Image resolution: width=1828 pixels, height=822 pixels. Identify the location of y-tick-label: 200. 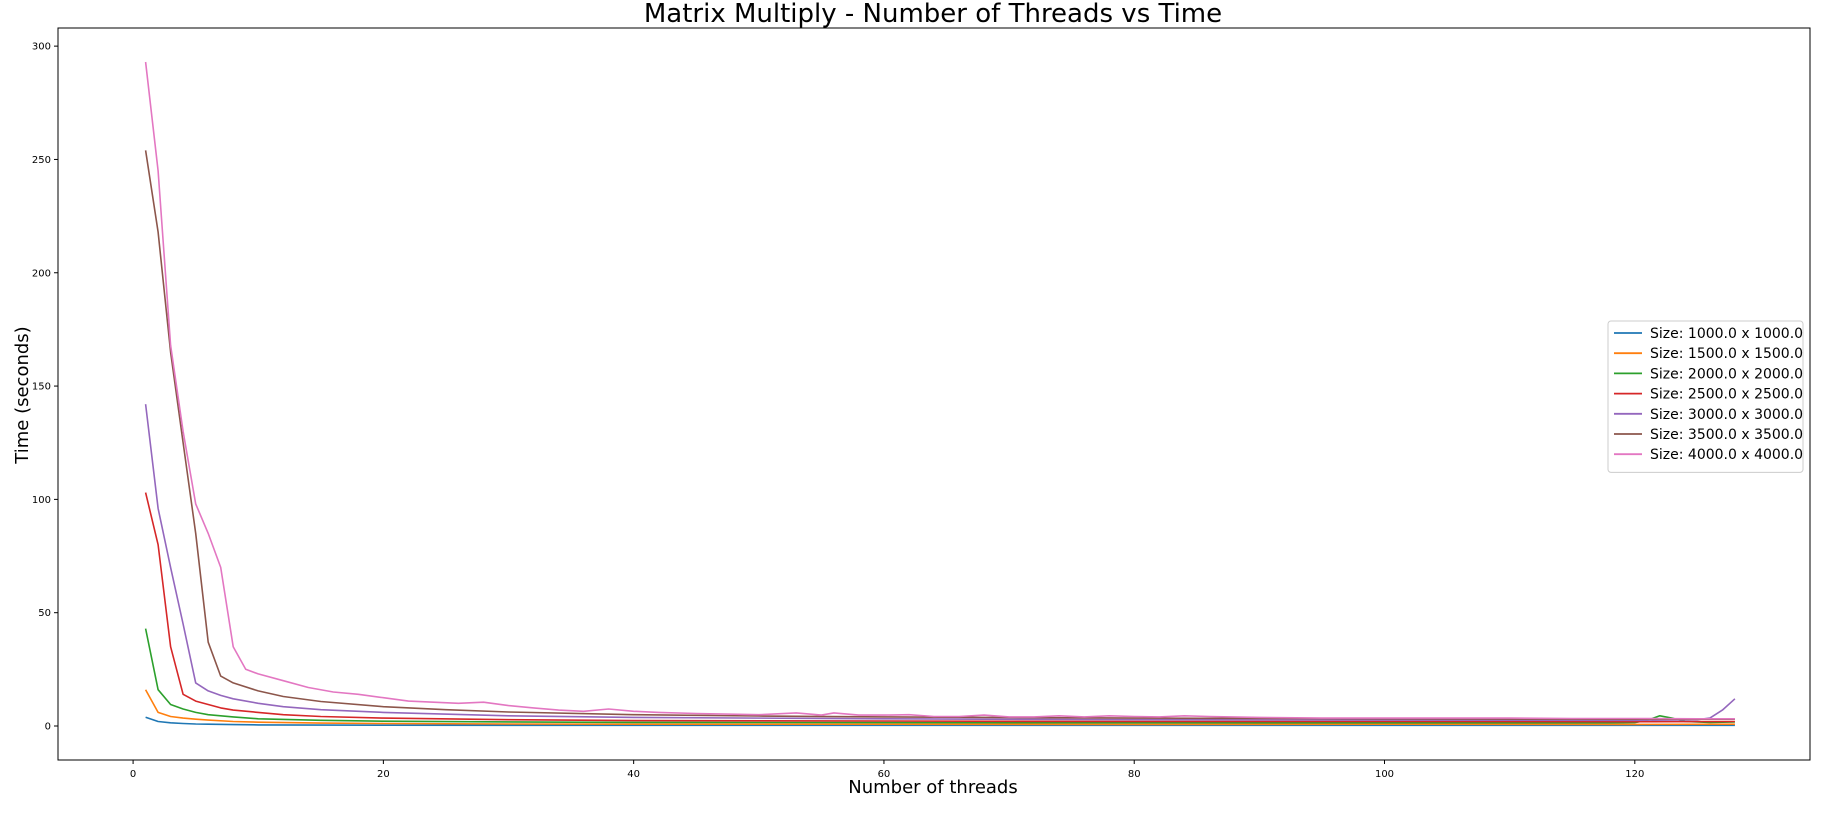
(41, 273).